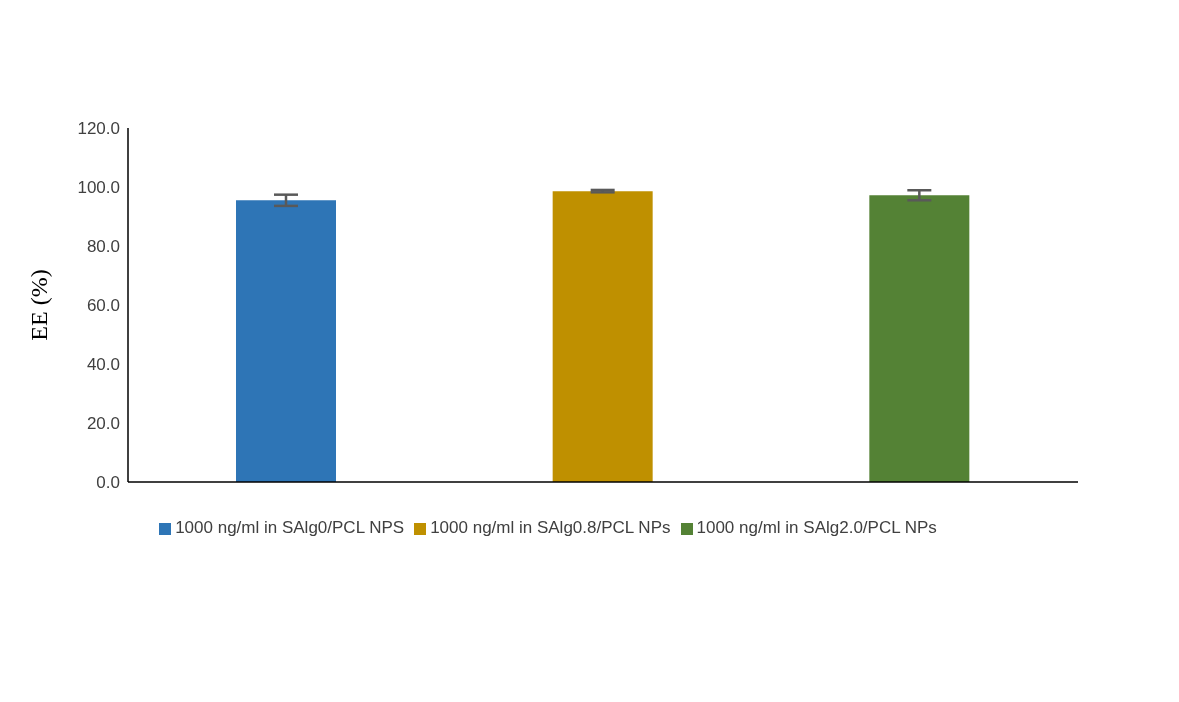 This screenshot has height=702, width=1179. I want to click on legend-label: 1000 ng/ml in SAlg0/PCL NPS, so click(290, 527).